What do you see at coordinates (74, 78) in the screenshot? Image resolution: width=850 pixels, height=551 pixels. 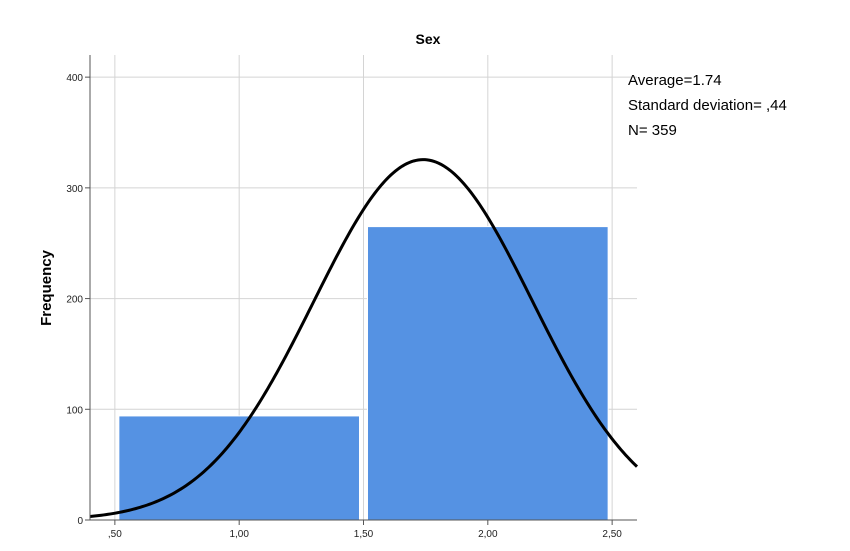 I see `y-tick-label-4: 400` at bounding box center [74, 78].